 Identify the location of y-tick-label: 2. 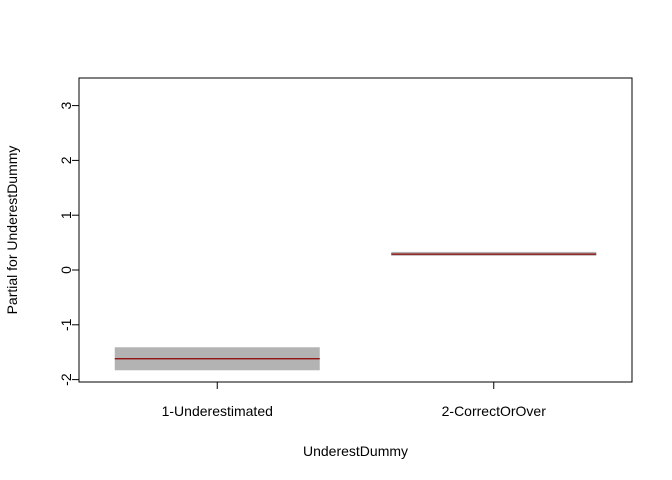
(66, 160).